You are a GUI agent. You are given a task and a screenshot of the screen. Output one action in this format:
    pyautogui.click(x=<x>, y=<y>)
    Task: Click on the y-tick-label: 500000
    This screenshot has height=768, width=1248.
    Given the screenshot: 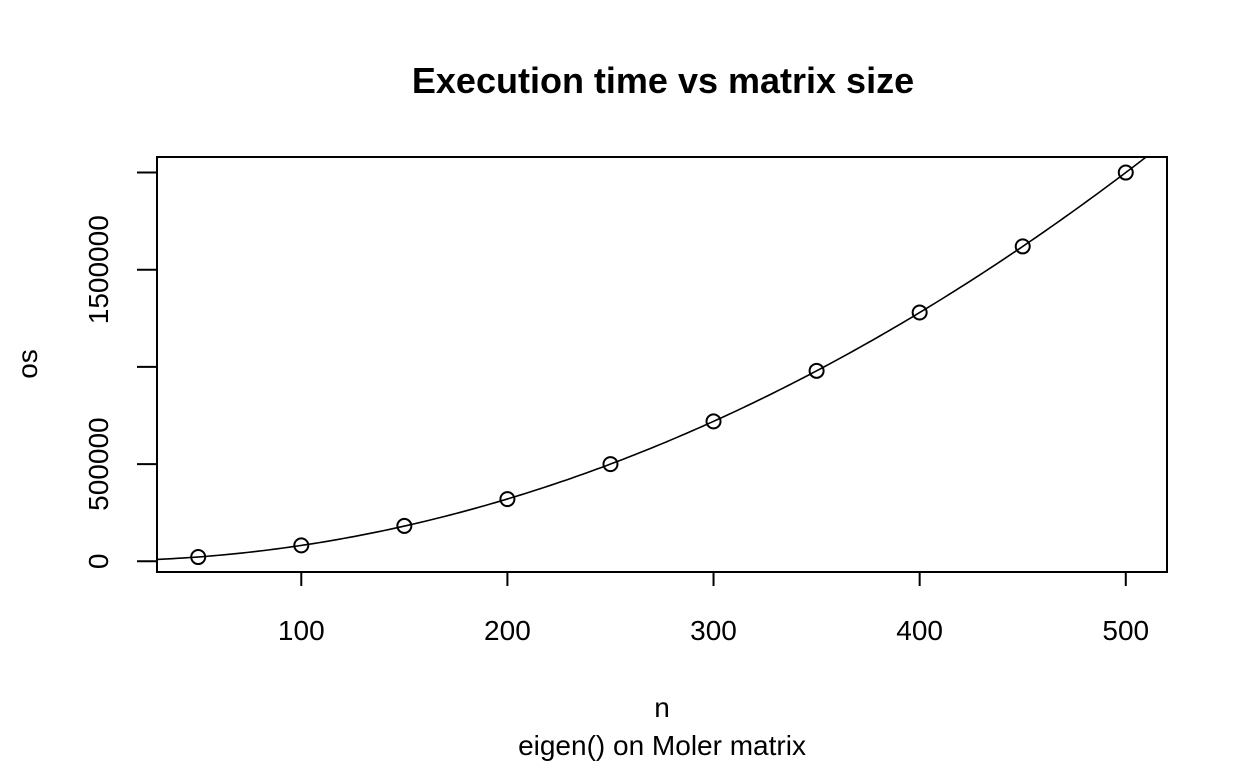 What is the action you would take?
    pyautogui.click(x=98, y=463)
    